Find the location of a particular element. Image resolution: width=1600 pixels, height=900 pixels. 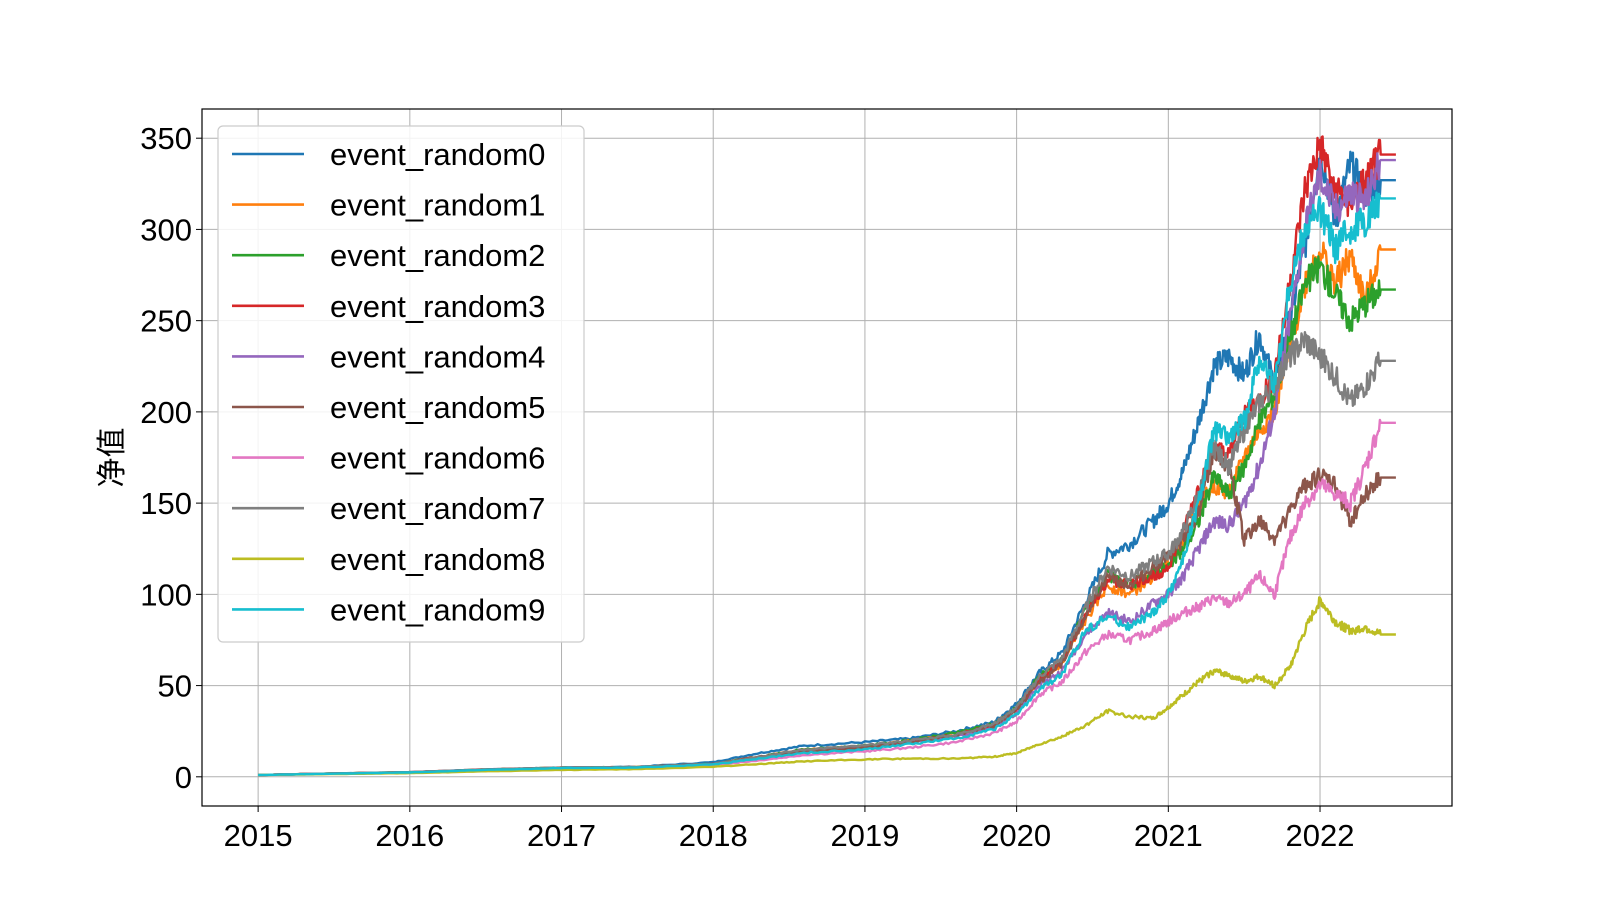

y-tick-label: 50 is located at coordinates (175, 686).